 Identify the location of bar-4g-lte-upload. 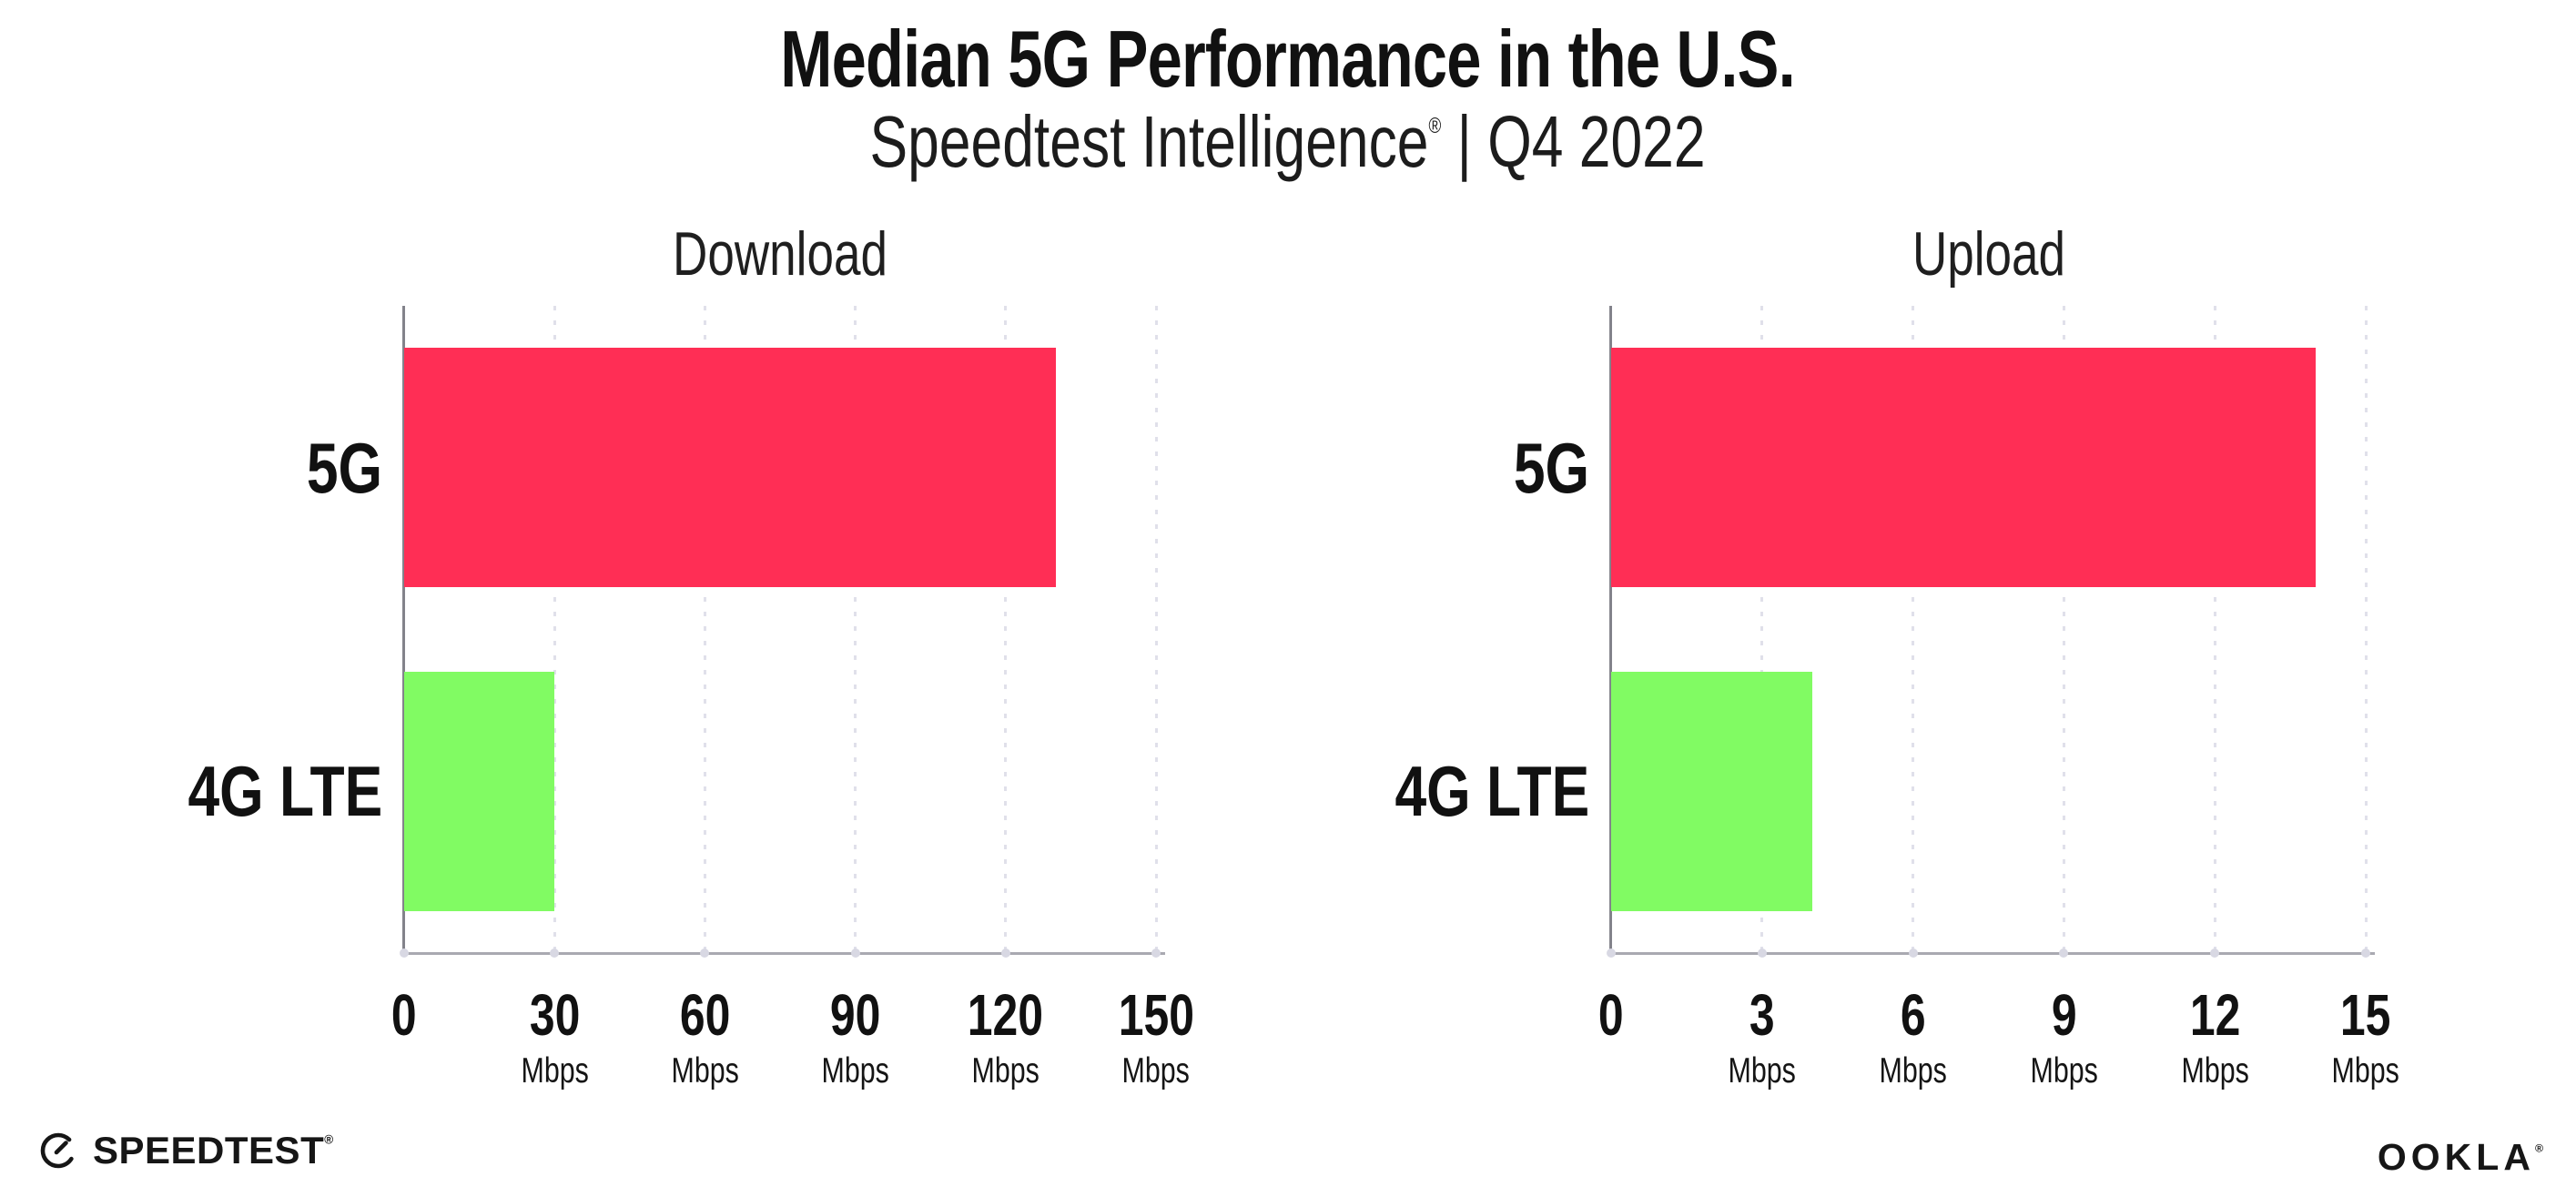
(1712, 791).